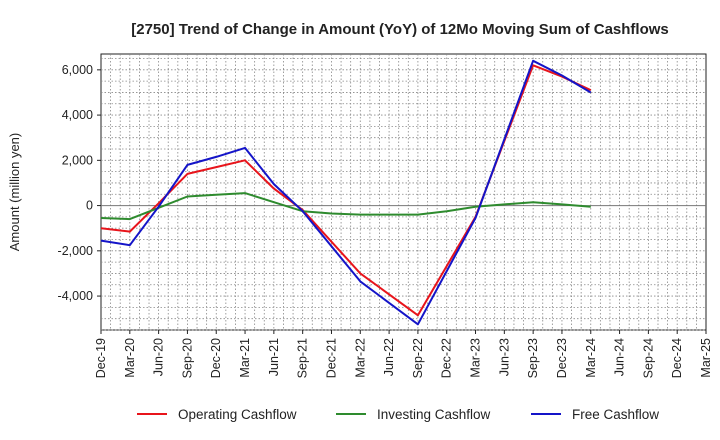  I want to click on legend-label-investing-cashflow: Investing Cashflow, so click(434, 414).